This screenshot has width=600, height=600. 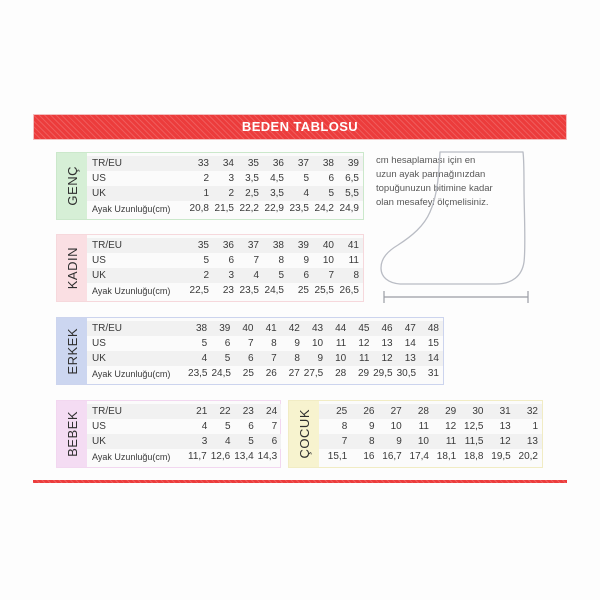 What do you see at coordinates (267, 456) in the screenshot?
I see `table-cell: 14,3` at bounding box center [267, 456].